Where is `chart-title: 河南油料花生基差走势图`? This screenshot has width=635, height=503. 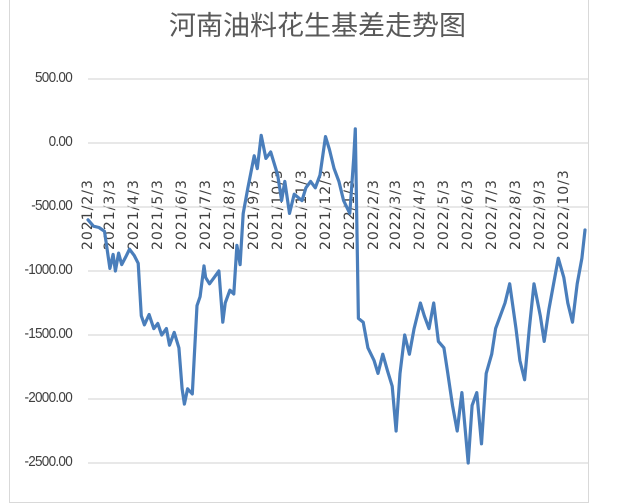 chart-title: 河南油料花生基差走势图 is located at coordinates (317, 26).